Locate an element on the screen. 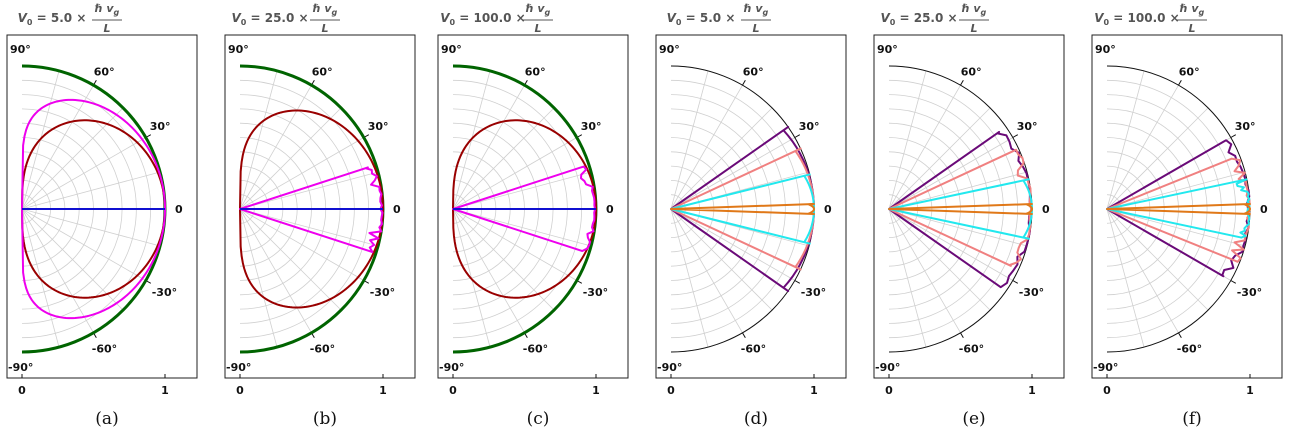 This screenshot has width=1289, height=438. angle-label: 30° is located at coordinates (591, 126).